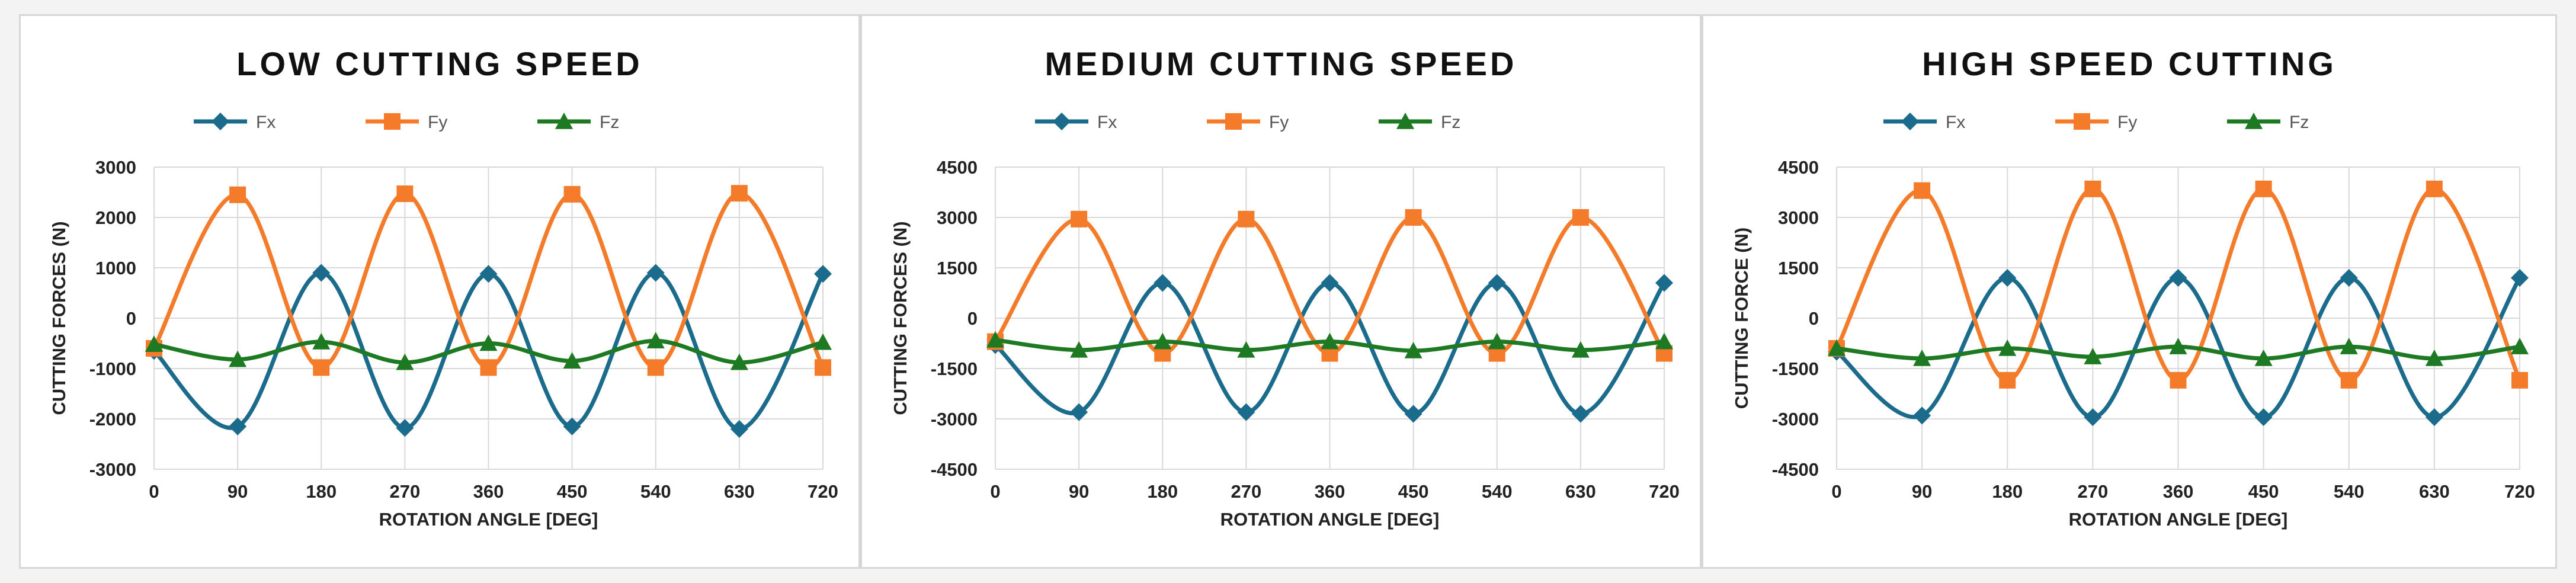 Image resolution: width=2576 pixels, height=583 pixels. Describe the element at coordinates (112, 420) in the screenshot. I see `y-tick-label: -2000` at that location.